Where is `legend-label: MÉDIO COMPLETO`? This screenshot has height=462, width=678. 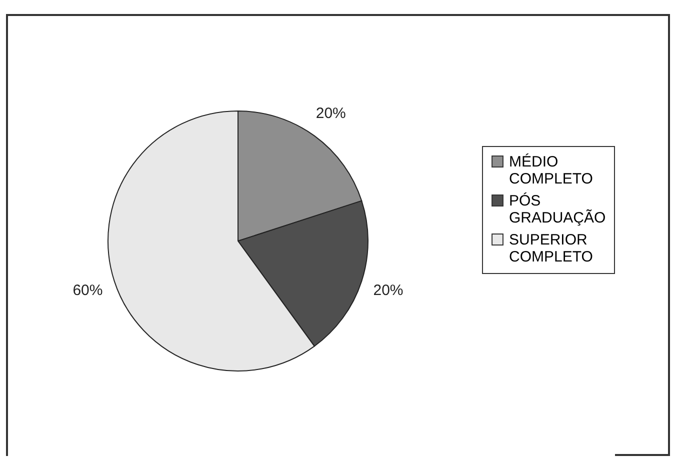 legend-label: MÉDIO COMPLETO is located at coordinates (551, 170).